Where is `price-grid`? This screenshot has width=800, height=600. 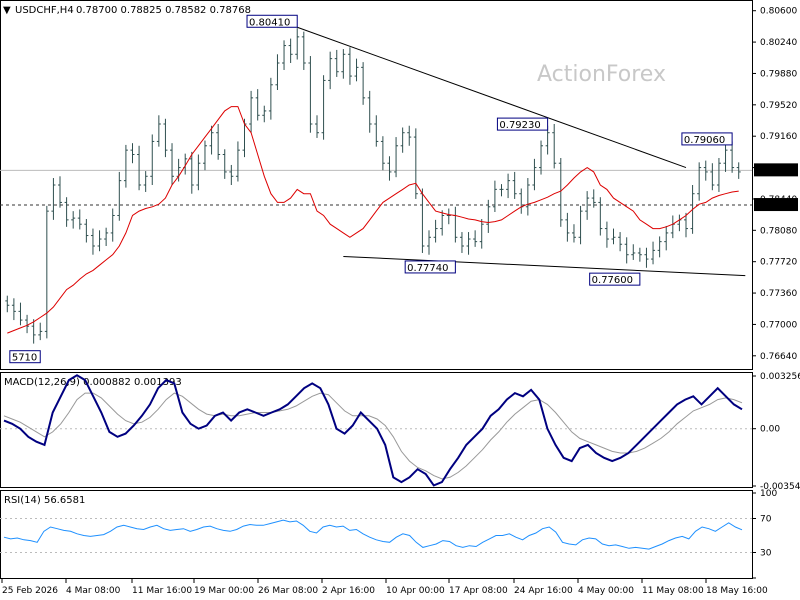 price-grid is located at coordinates (376, 187).